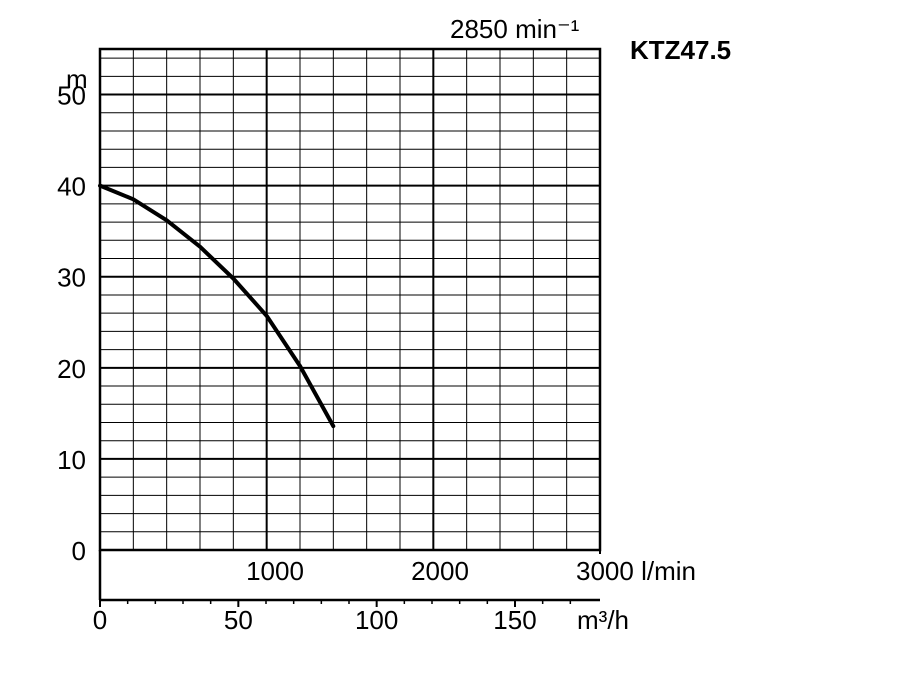  I want to click on y-tick-labels: 0 10 20 30 40 50, so click(71, 323).